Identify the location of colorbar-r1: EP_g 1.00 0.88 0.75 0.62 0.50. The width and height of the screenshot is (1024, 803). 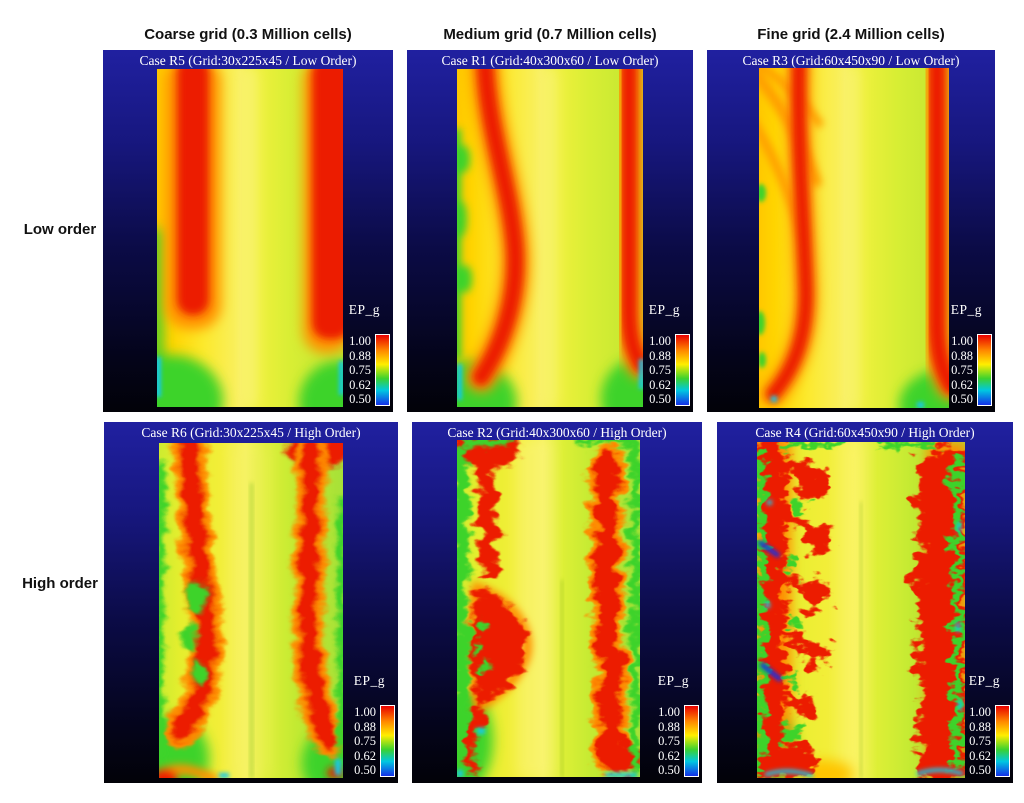
(669, 354).